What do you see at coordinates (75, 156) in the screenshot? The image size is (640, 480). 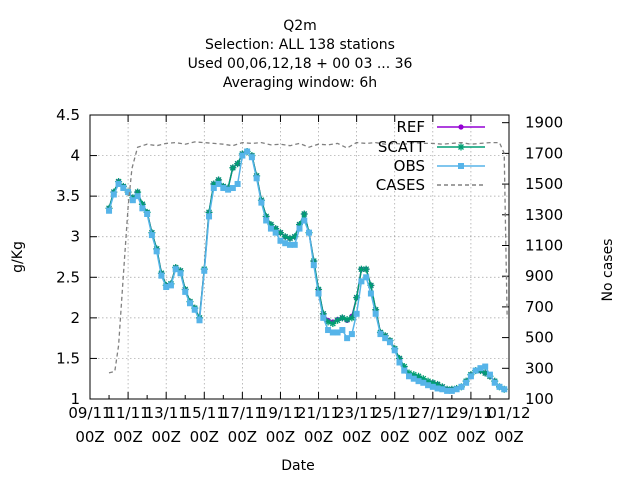 I see `y-tick-label: 4` at bounding box center [75, 156].